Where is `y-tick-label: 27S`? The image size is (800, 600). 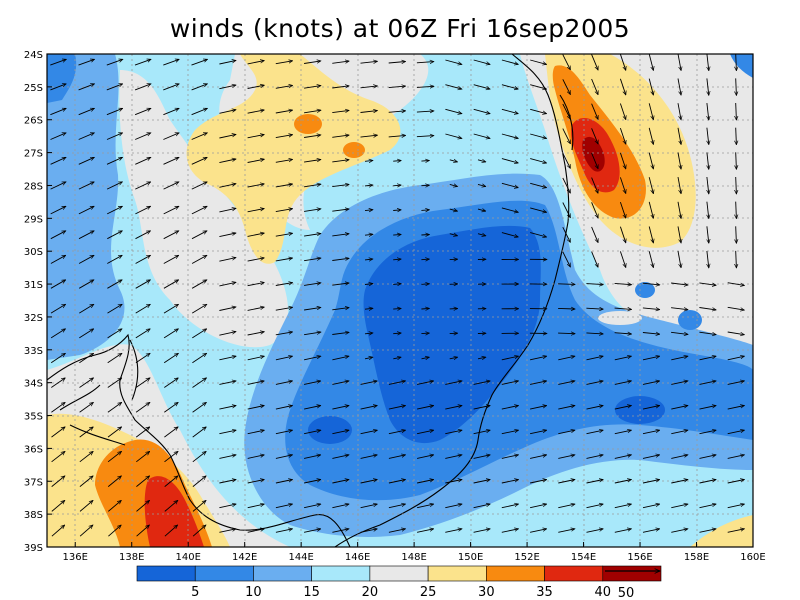 y-tick-label: 27S is located at coordinates (33, 154).